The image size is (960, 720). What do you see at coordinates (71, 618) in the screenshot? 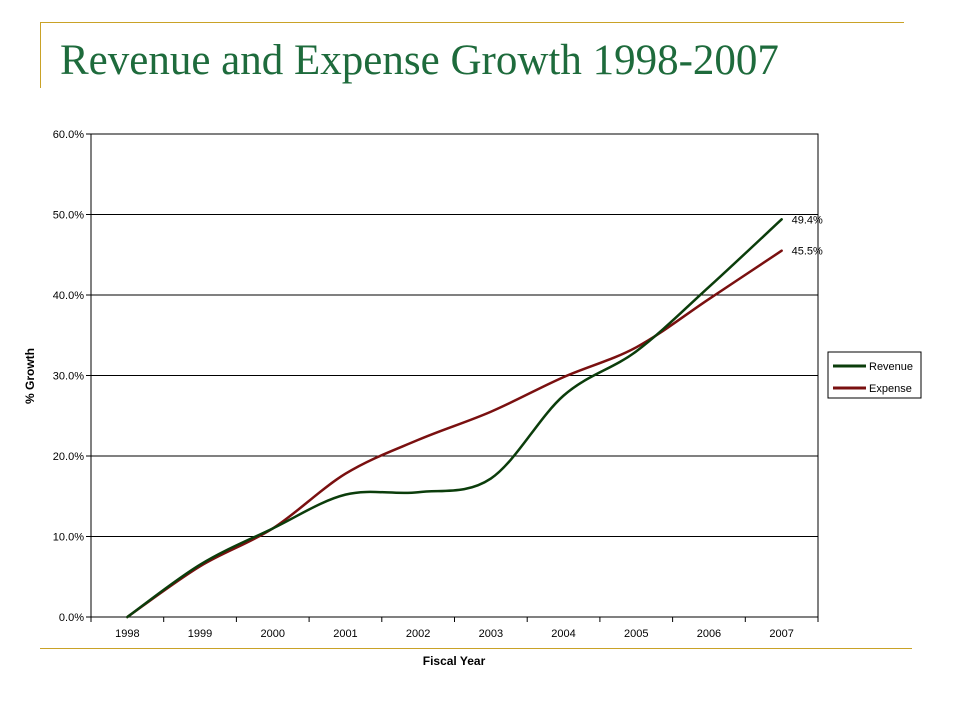
I see `y-tick-label: 0.0%` at bounding box center [71, 618].